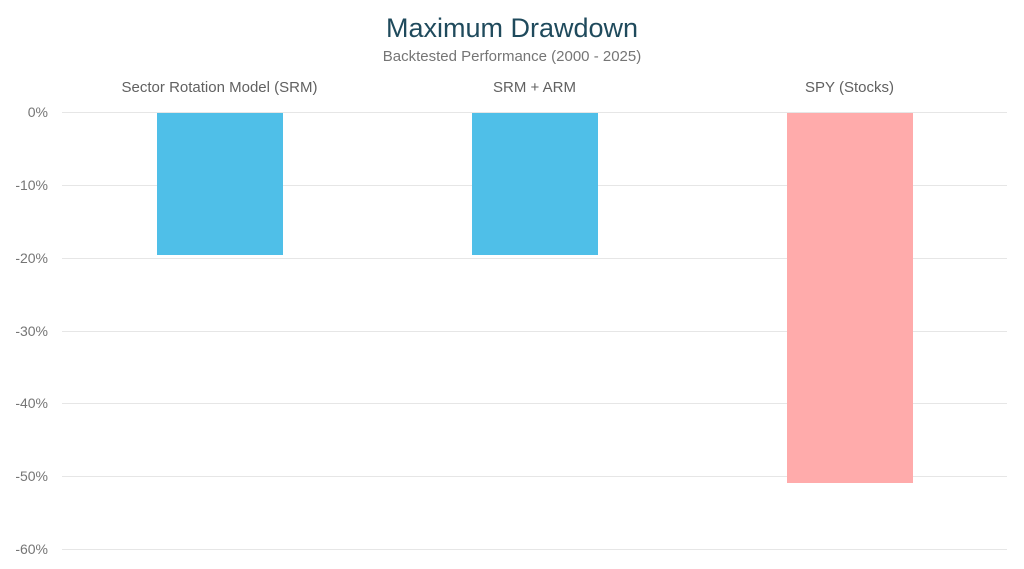 The height and width of the screenshot is (569, 1024). I want to click on chart-subtitle: Backtested Performance (2000 - 2025), so click(512, 56).